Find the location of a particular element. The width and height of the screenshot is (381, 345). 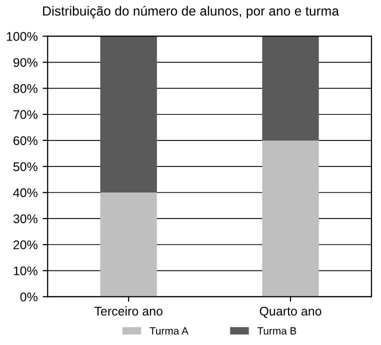

y-tick-label: 30% is located at coordinates (25, 219).